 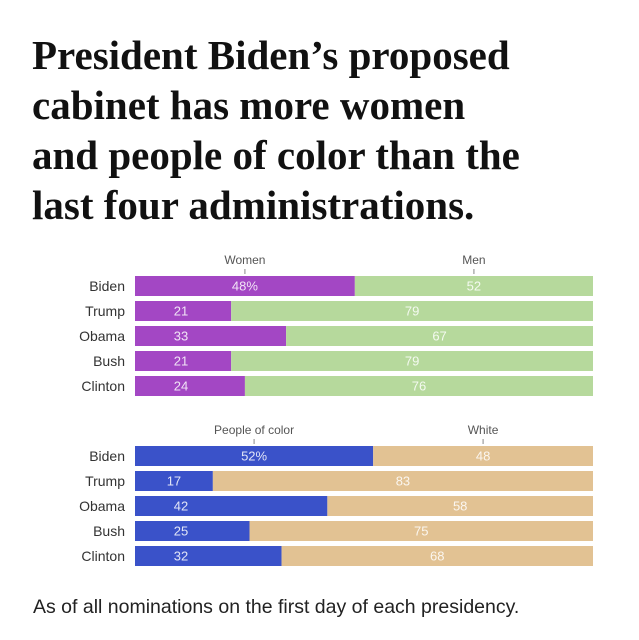 What do you see at coordinates (483, 430) in the screenshot?
I see `legend-label: White` at bounding box center [483, 430].